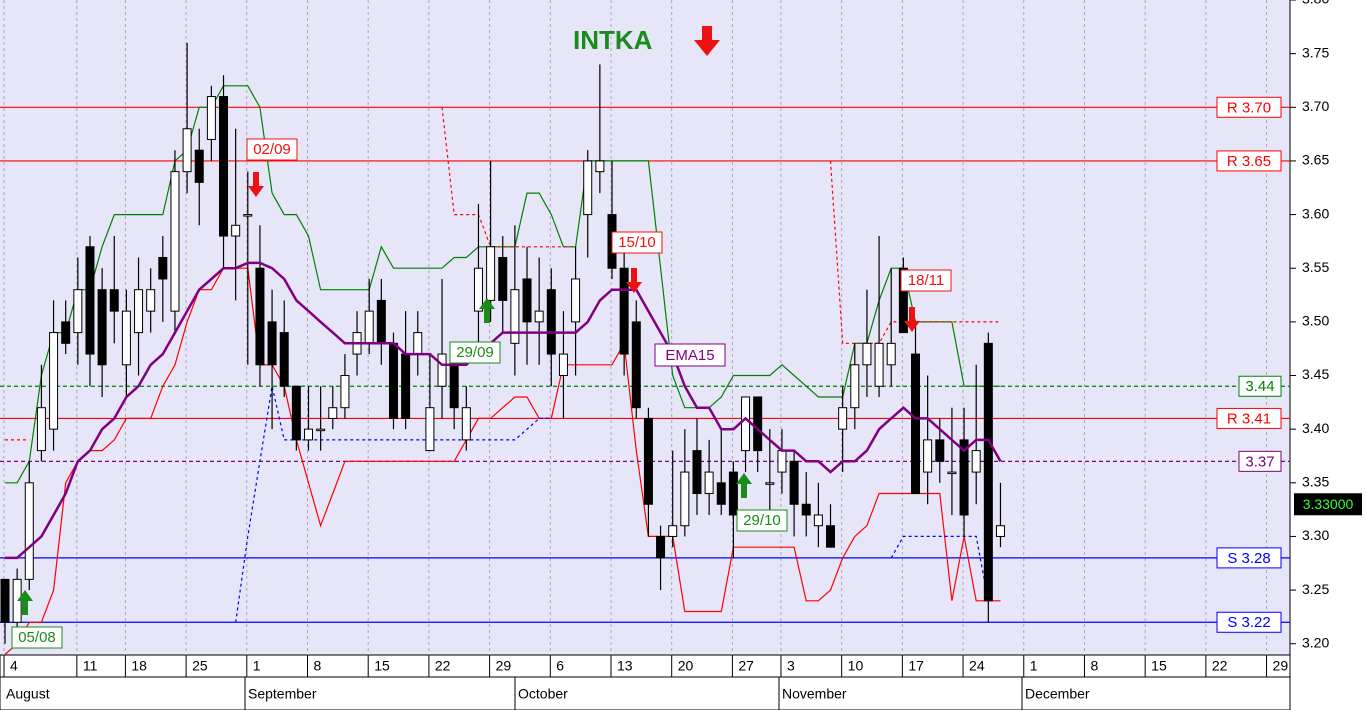  I want to click on signal-label: 29/10, so click(762, 520).